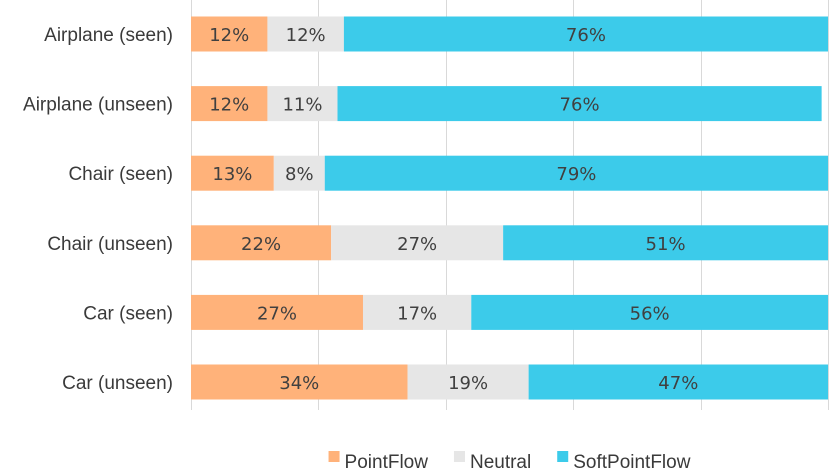 This screenshot has height=471, width=830. What do you see at coordinates (110, 244) in the screenshot?
I see `category-label: Chair (unseen)` at bounding box center [110, 244].